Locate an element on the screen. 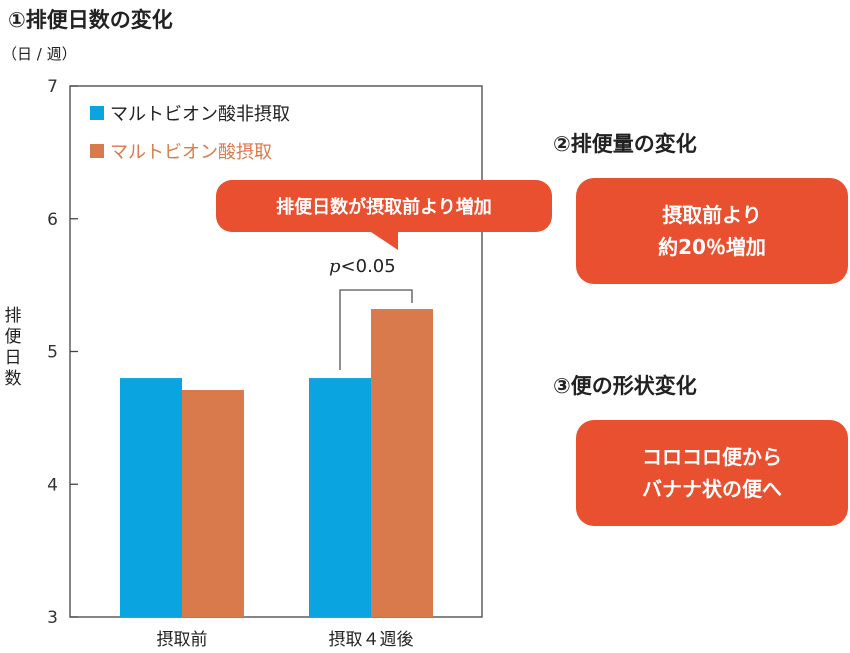 This screenshot has height=653, width=850. y-tick-label-6: 6 is located at coordinates (52, 220).